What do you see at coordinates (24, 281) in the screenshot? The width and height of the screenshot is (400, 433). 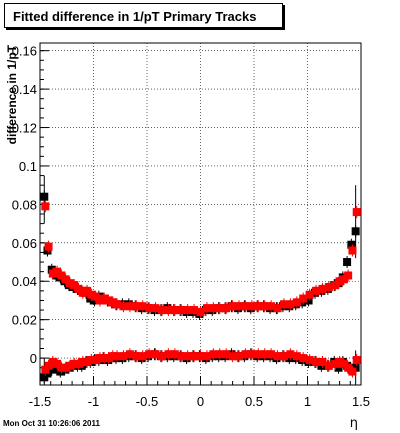 I see `y-tick-label-2: 0.04` at bounding box center [24, 281].